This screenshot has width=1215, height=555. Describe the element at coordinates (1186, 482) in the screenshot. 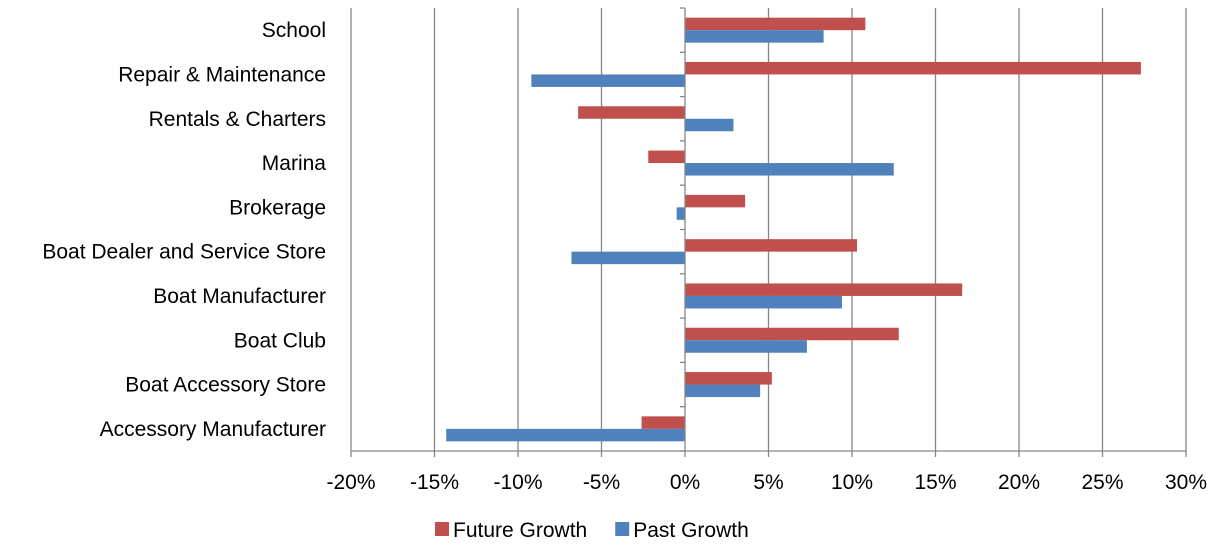

I see `x-tick-label: 30%` at that location.